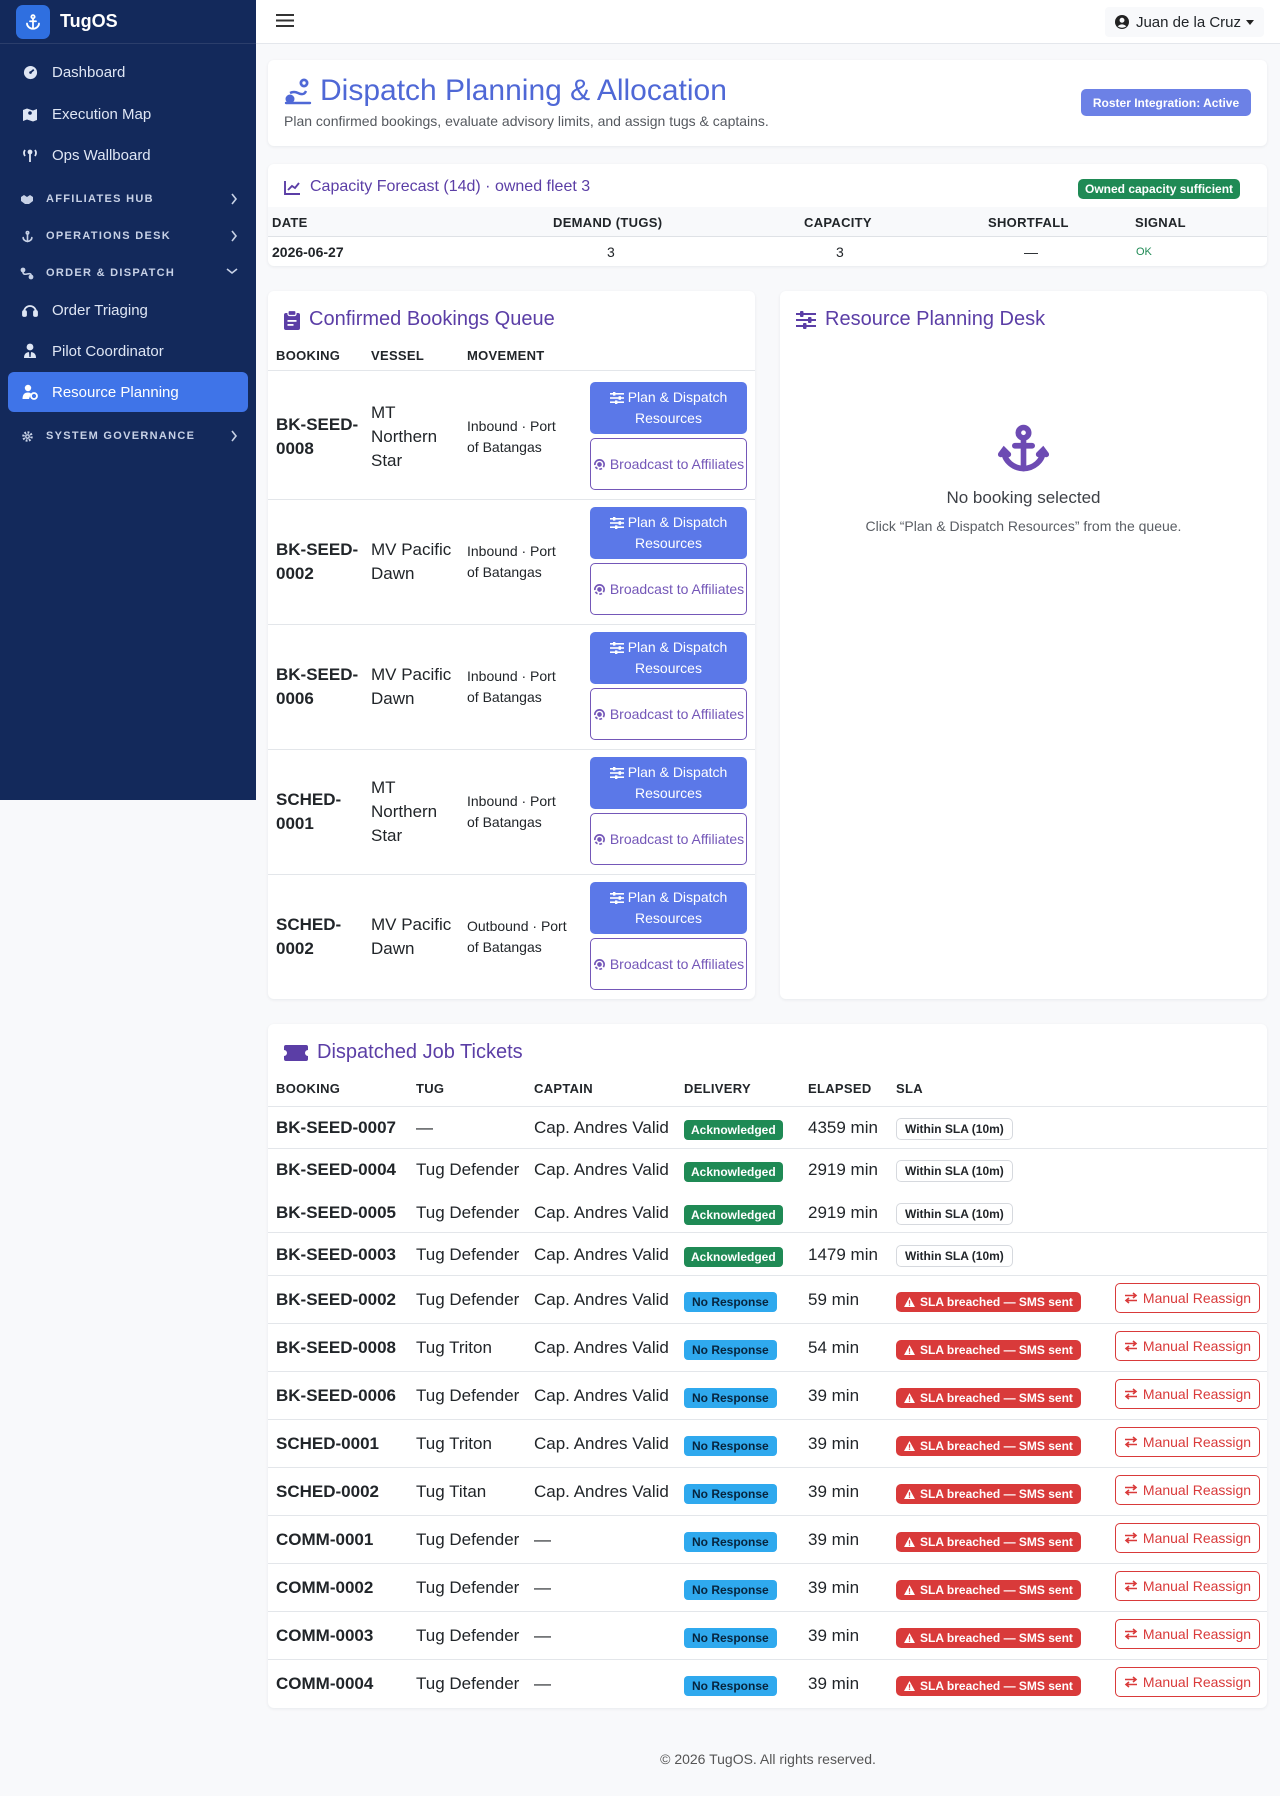 Image resolution: width=1280 pixels, height=1796 pixels. I want to click on chevron-right-icon, so click(234, 236).